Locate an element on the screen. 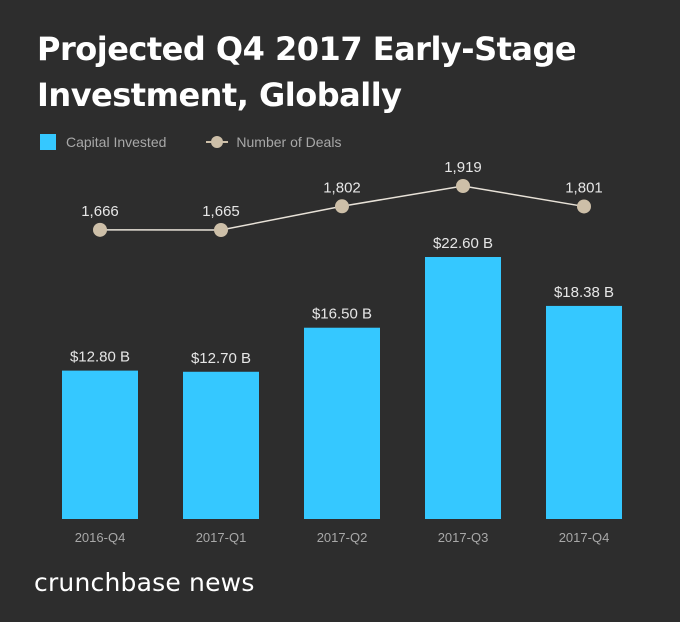  bar-2016-Q4 is located at coordinates (100, 444).